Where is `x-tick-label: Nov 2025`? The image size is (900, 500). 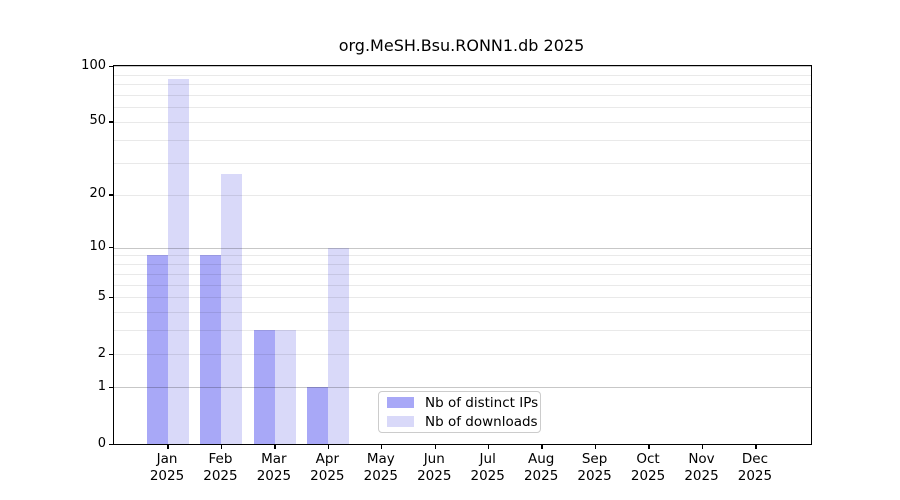 x-tick-label: Nov 2025 is located at coordinates (702, 468).